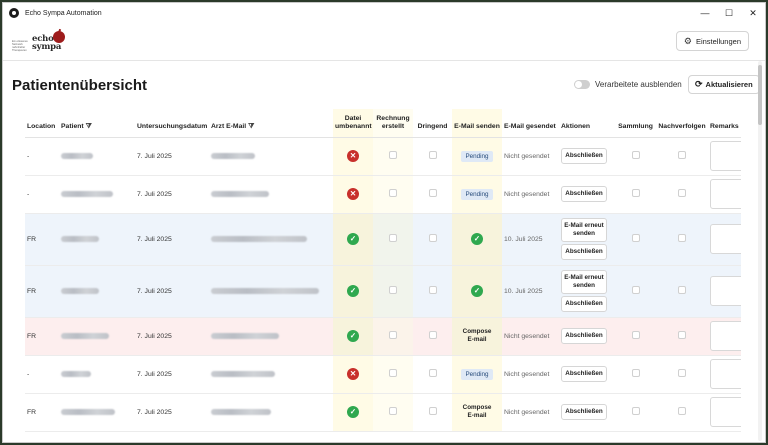 Image resolution: width=768 pixels, height=445 pixels. Describe the element at coordinates (587, 123) in the screenshot. I see `col-actions: Aktionen` at that location.